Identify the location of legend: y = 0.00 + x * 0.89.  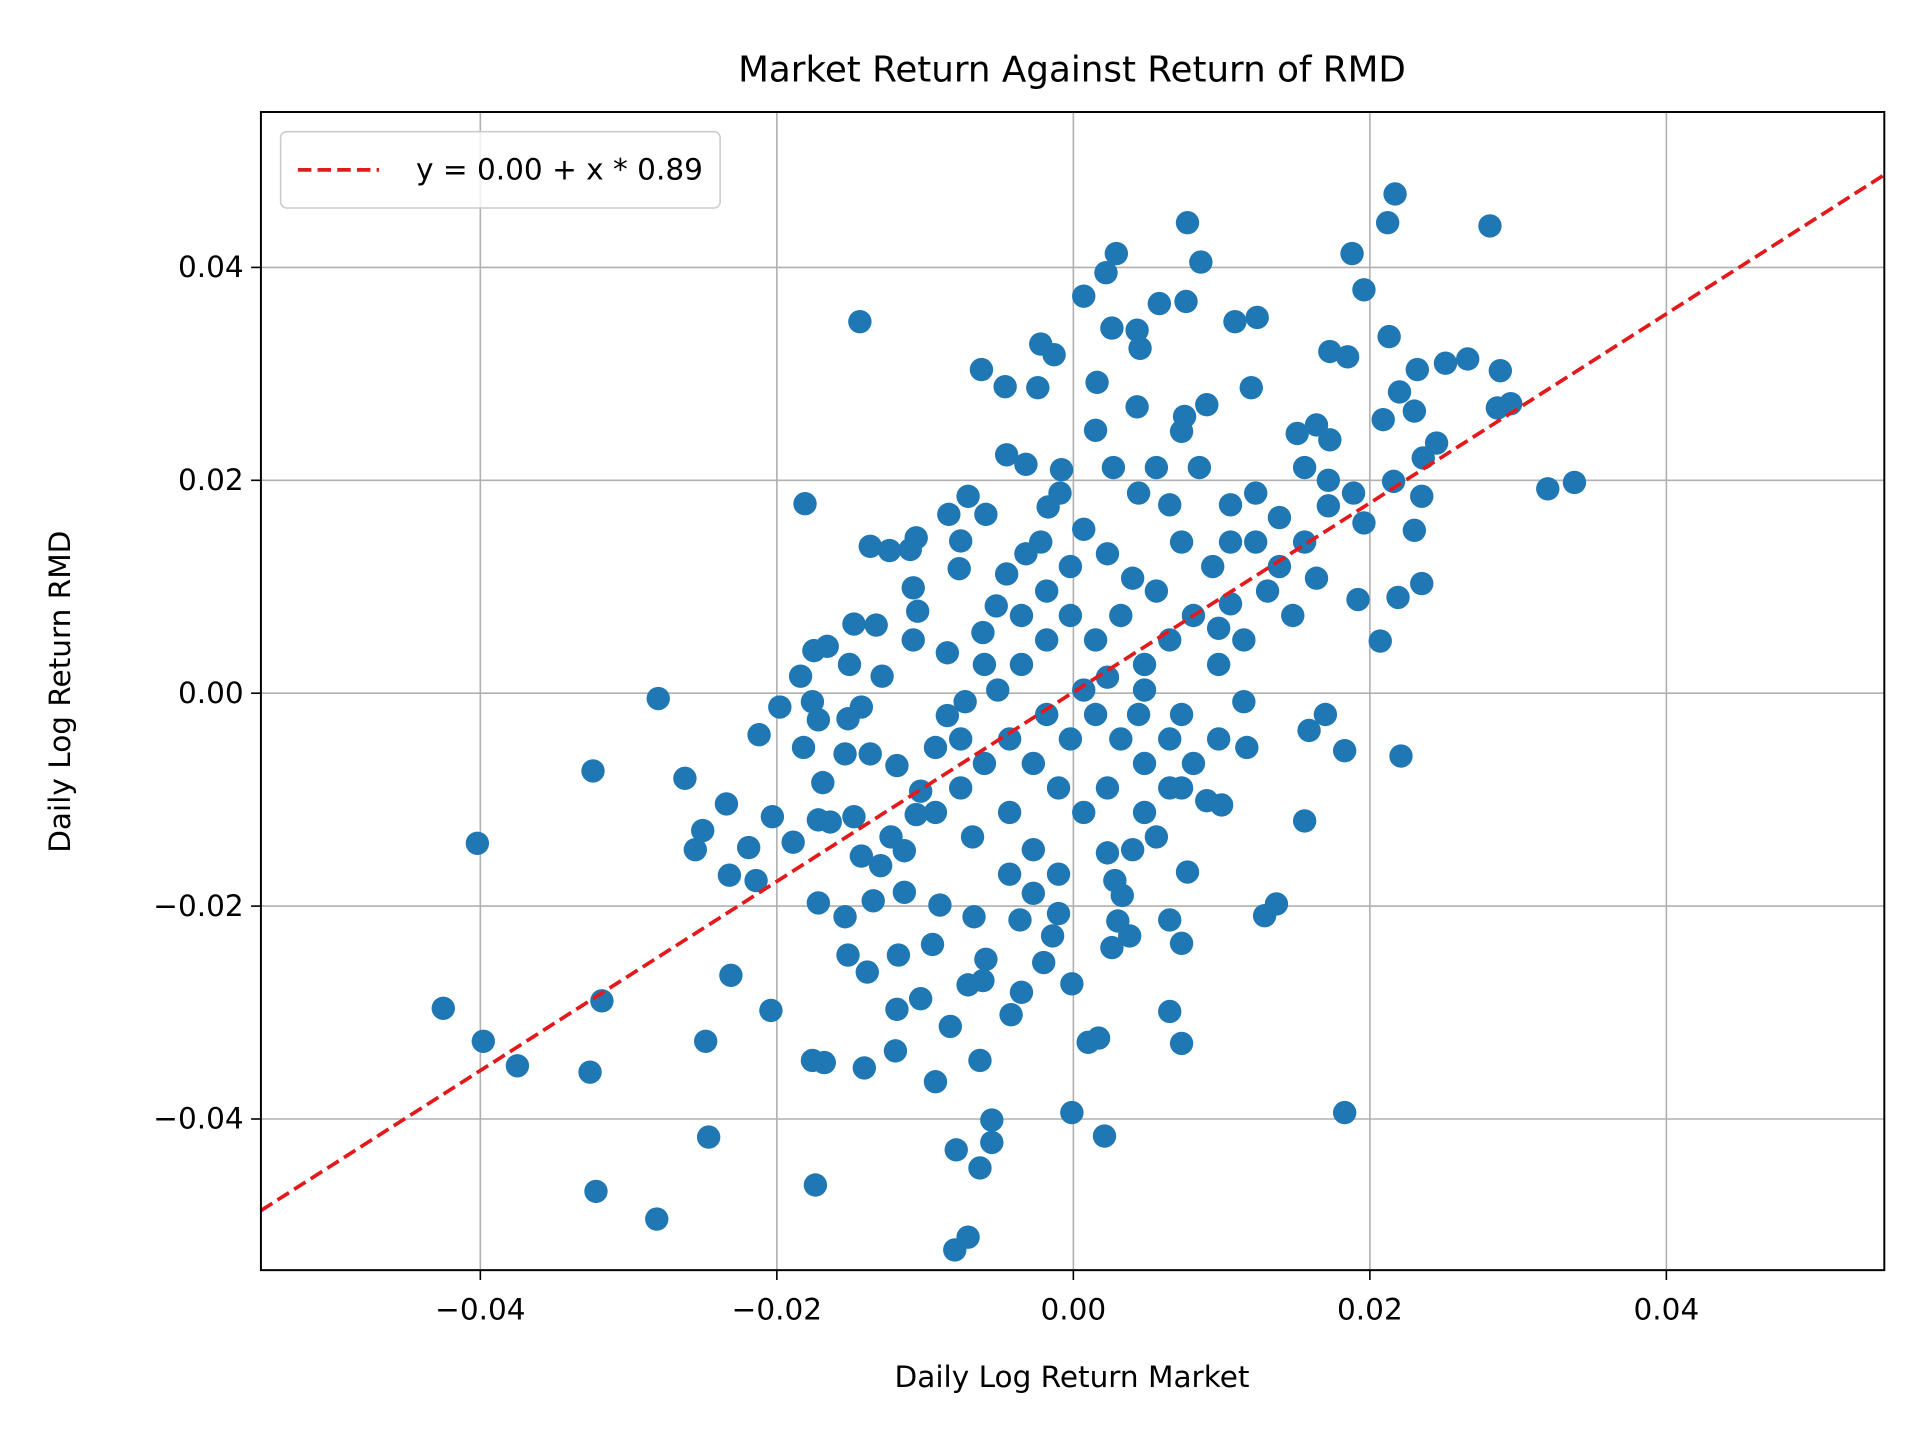
(500, 169).